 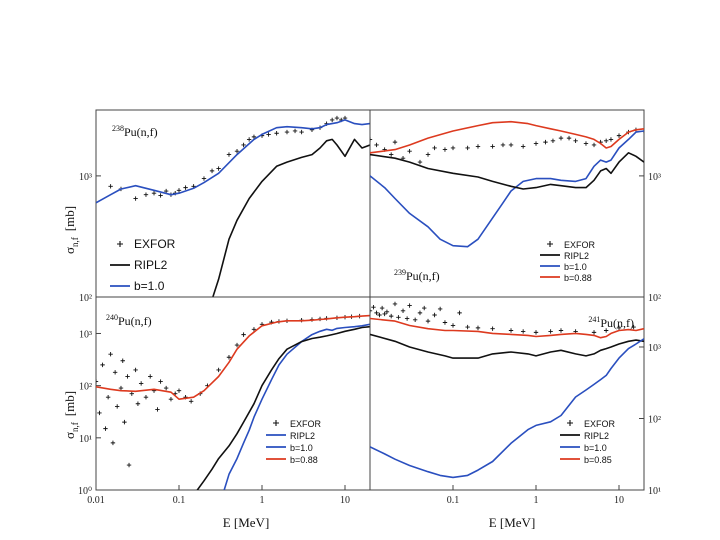 I want to click on x-axis-label-right: E [MeV], so click(x=512, y=522).